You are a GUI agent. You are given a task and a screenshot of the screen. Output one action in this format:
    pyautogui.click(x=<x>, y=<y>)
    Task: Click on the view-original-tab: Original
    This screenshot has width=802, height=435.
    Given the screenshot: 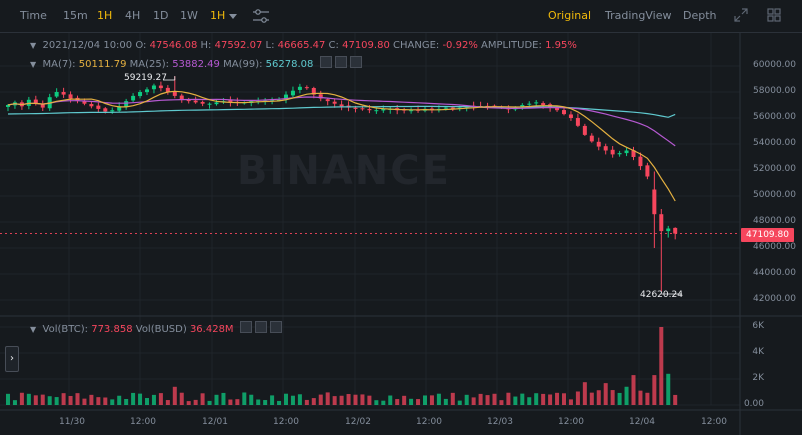 What is the action you would take?
    pyautogui.click(x=570, y=15)
    